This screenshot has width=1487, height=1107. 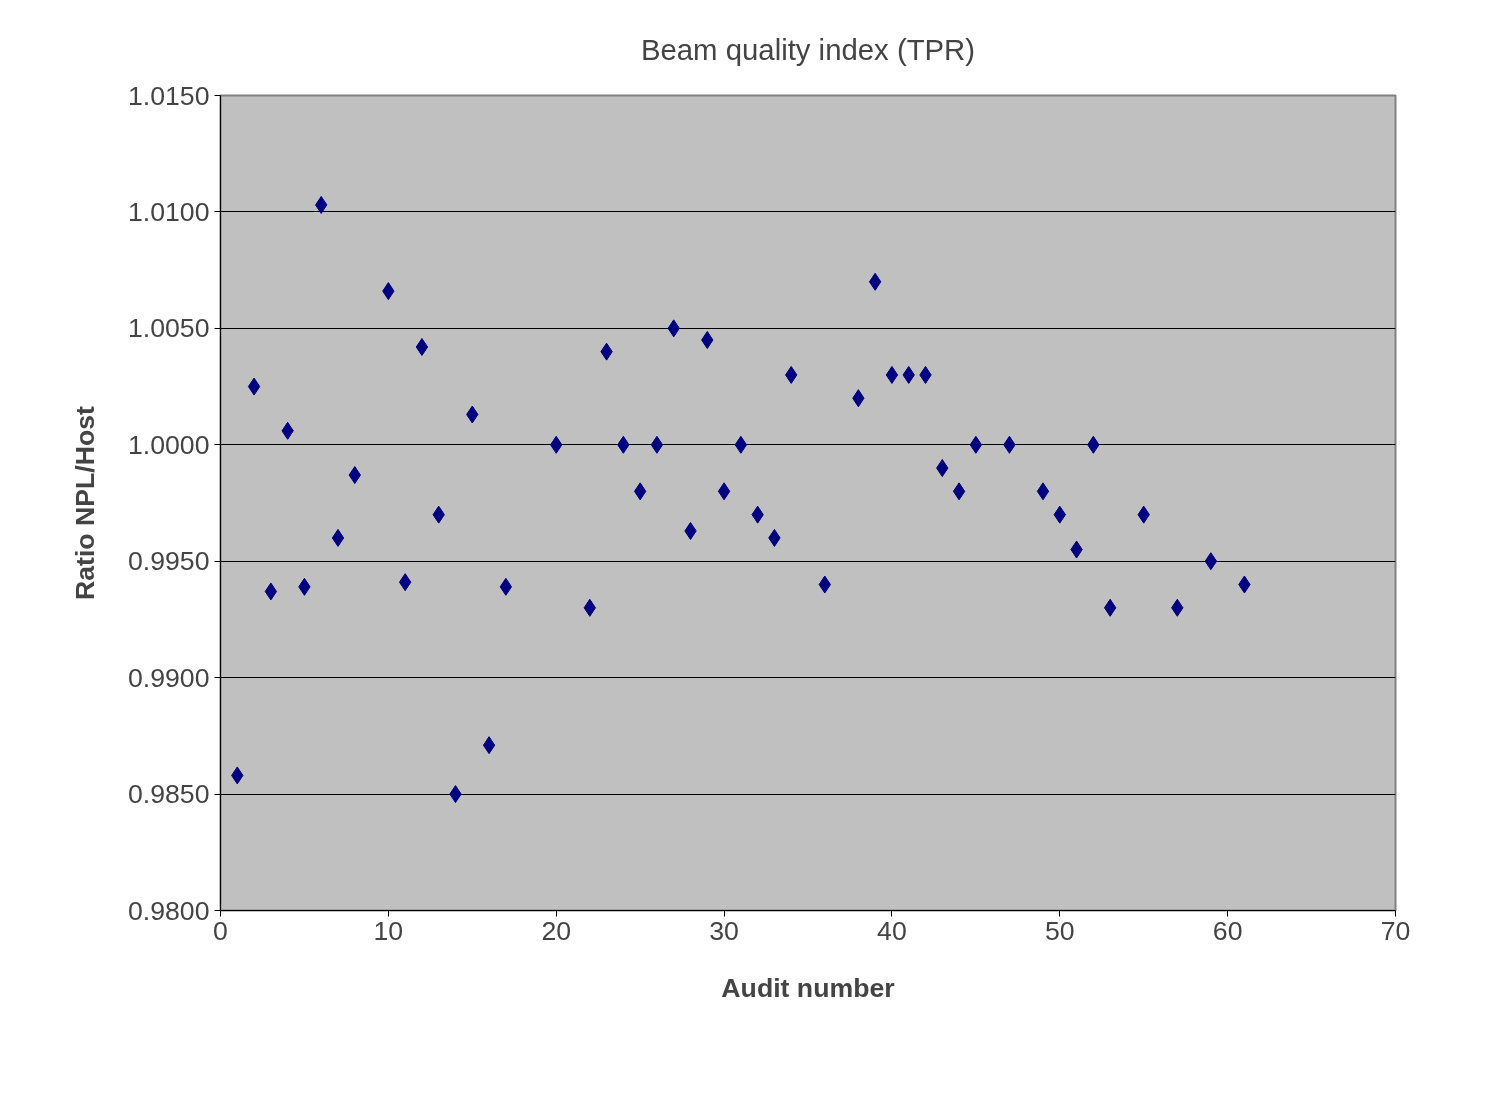 I want to click on x-tick-label: 60, so click(x=1227, y=930).